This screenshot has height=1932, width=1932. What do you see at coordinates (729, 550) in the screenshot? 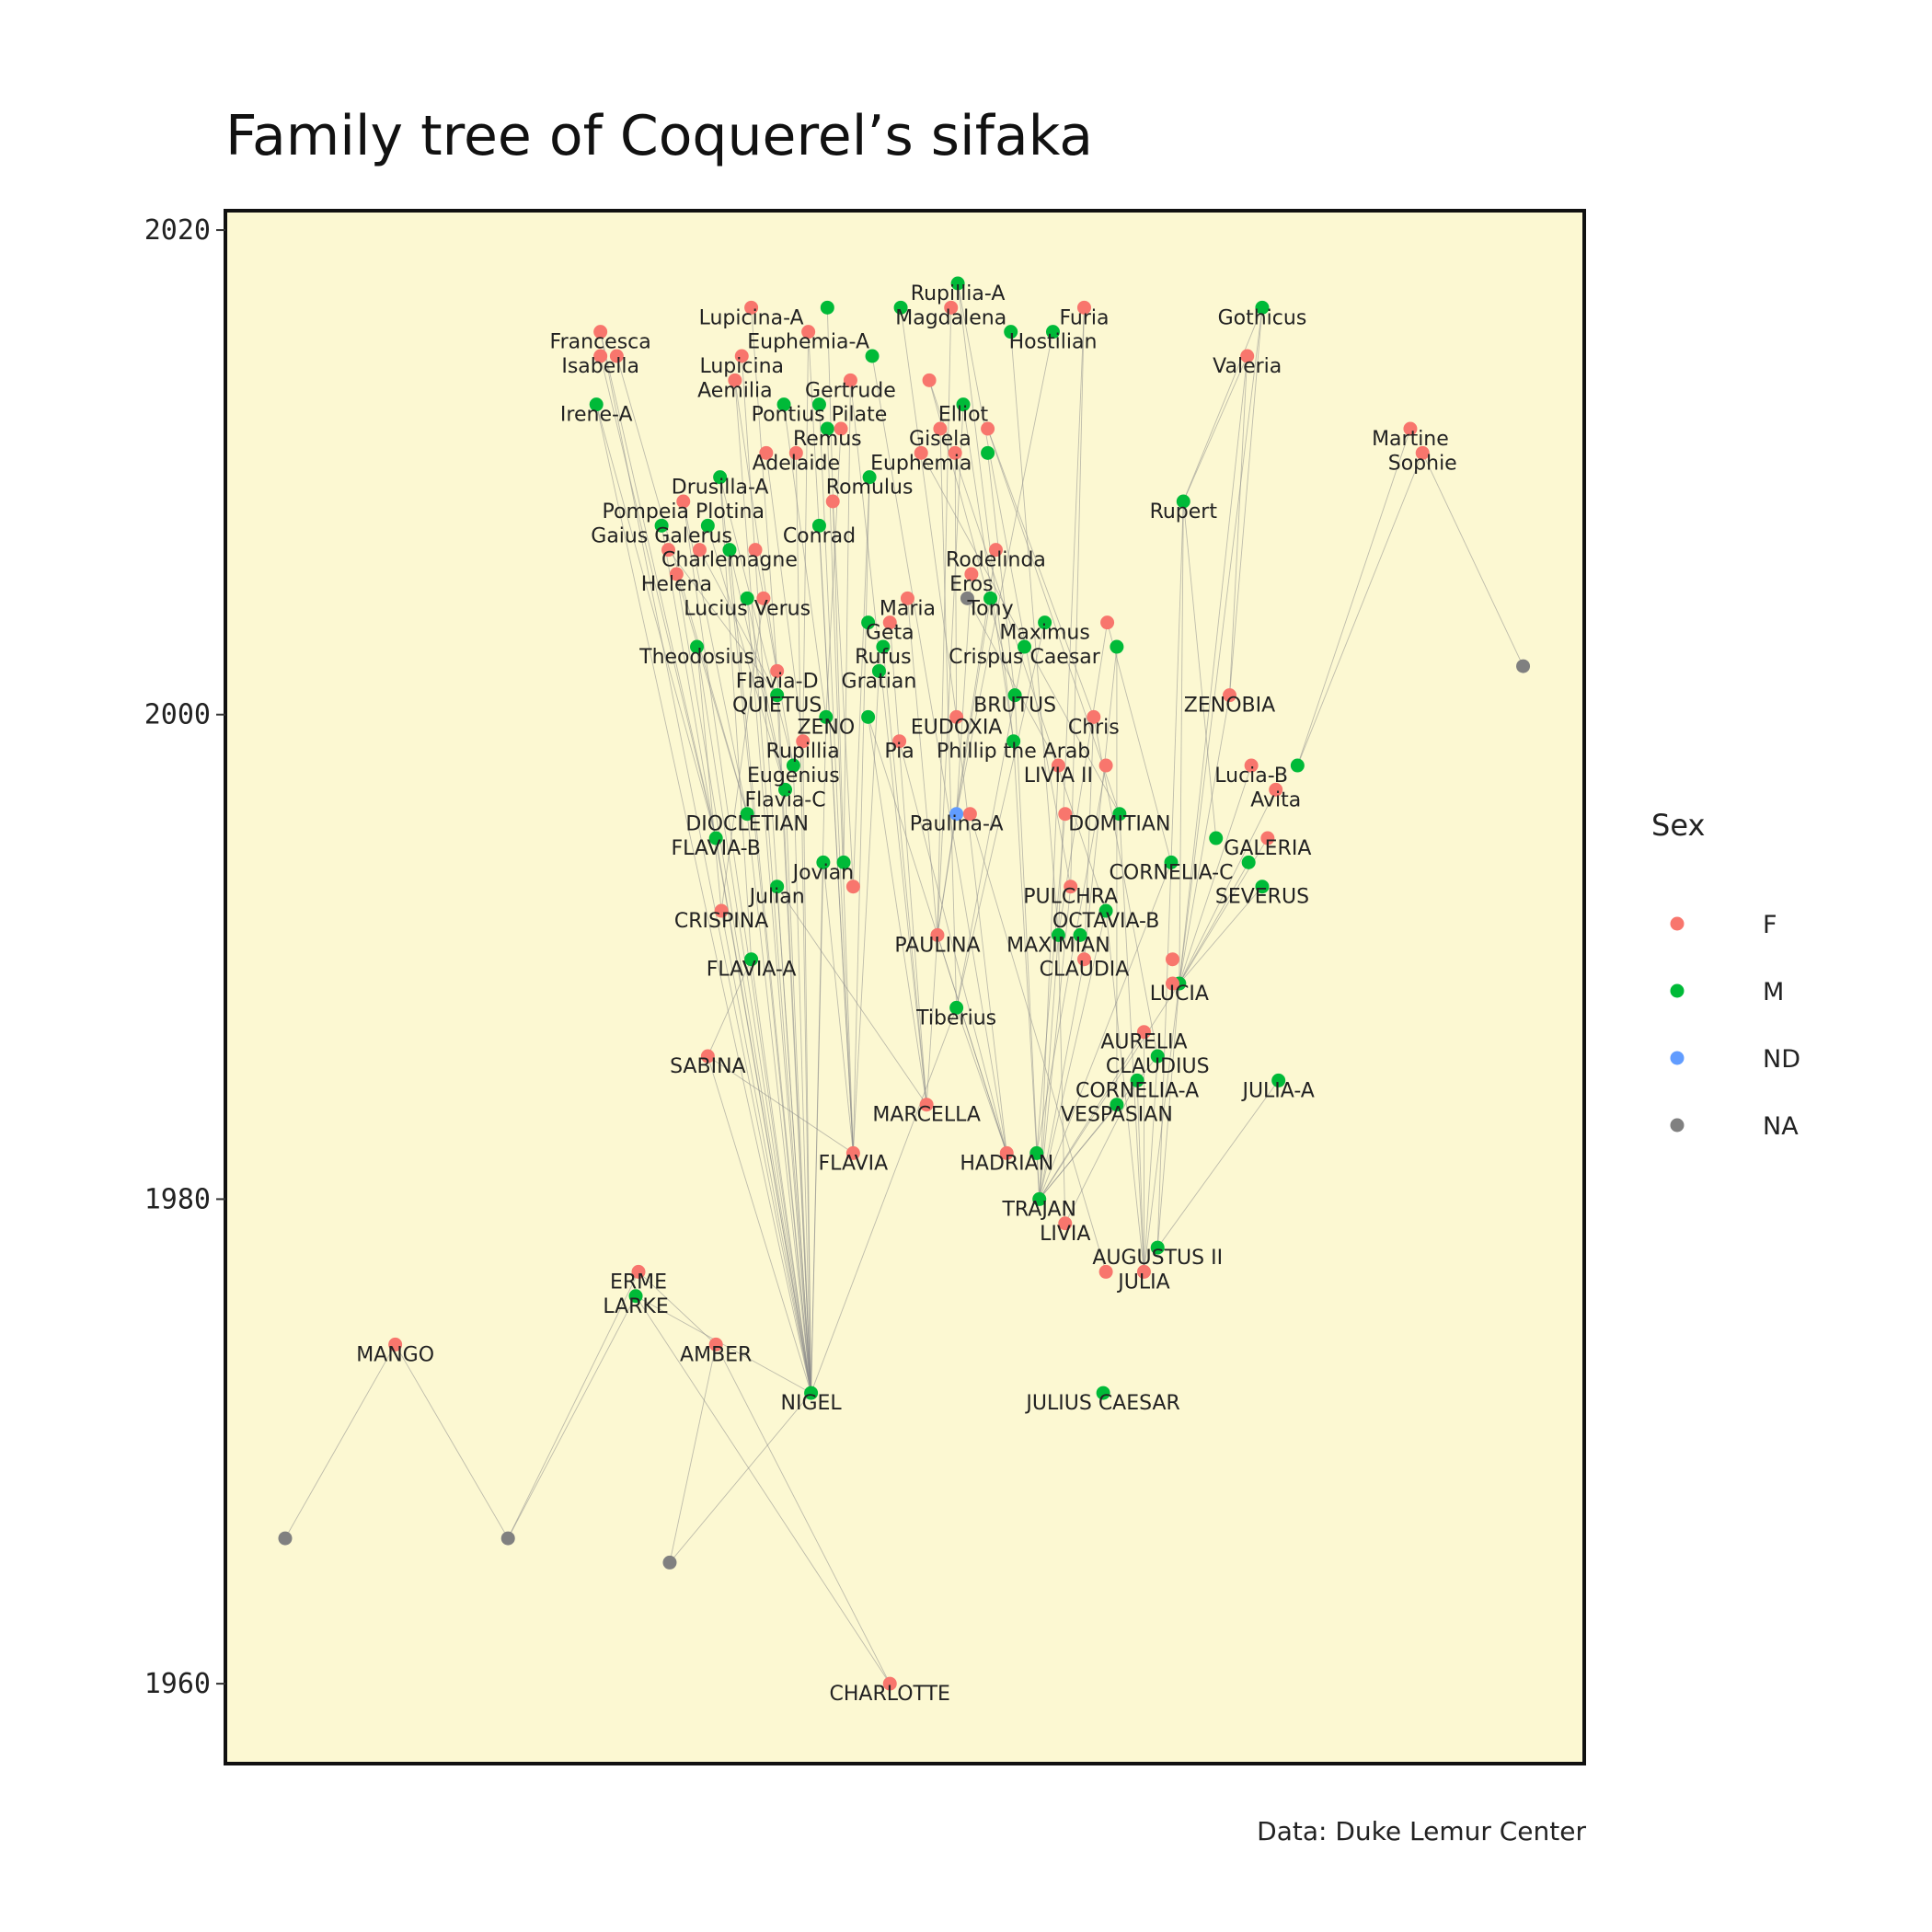
I see `node-charlemagne` at bounding box center [729, 550].